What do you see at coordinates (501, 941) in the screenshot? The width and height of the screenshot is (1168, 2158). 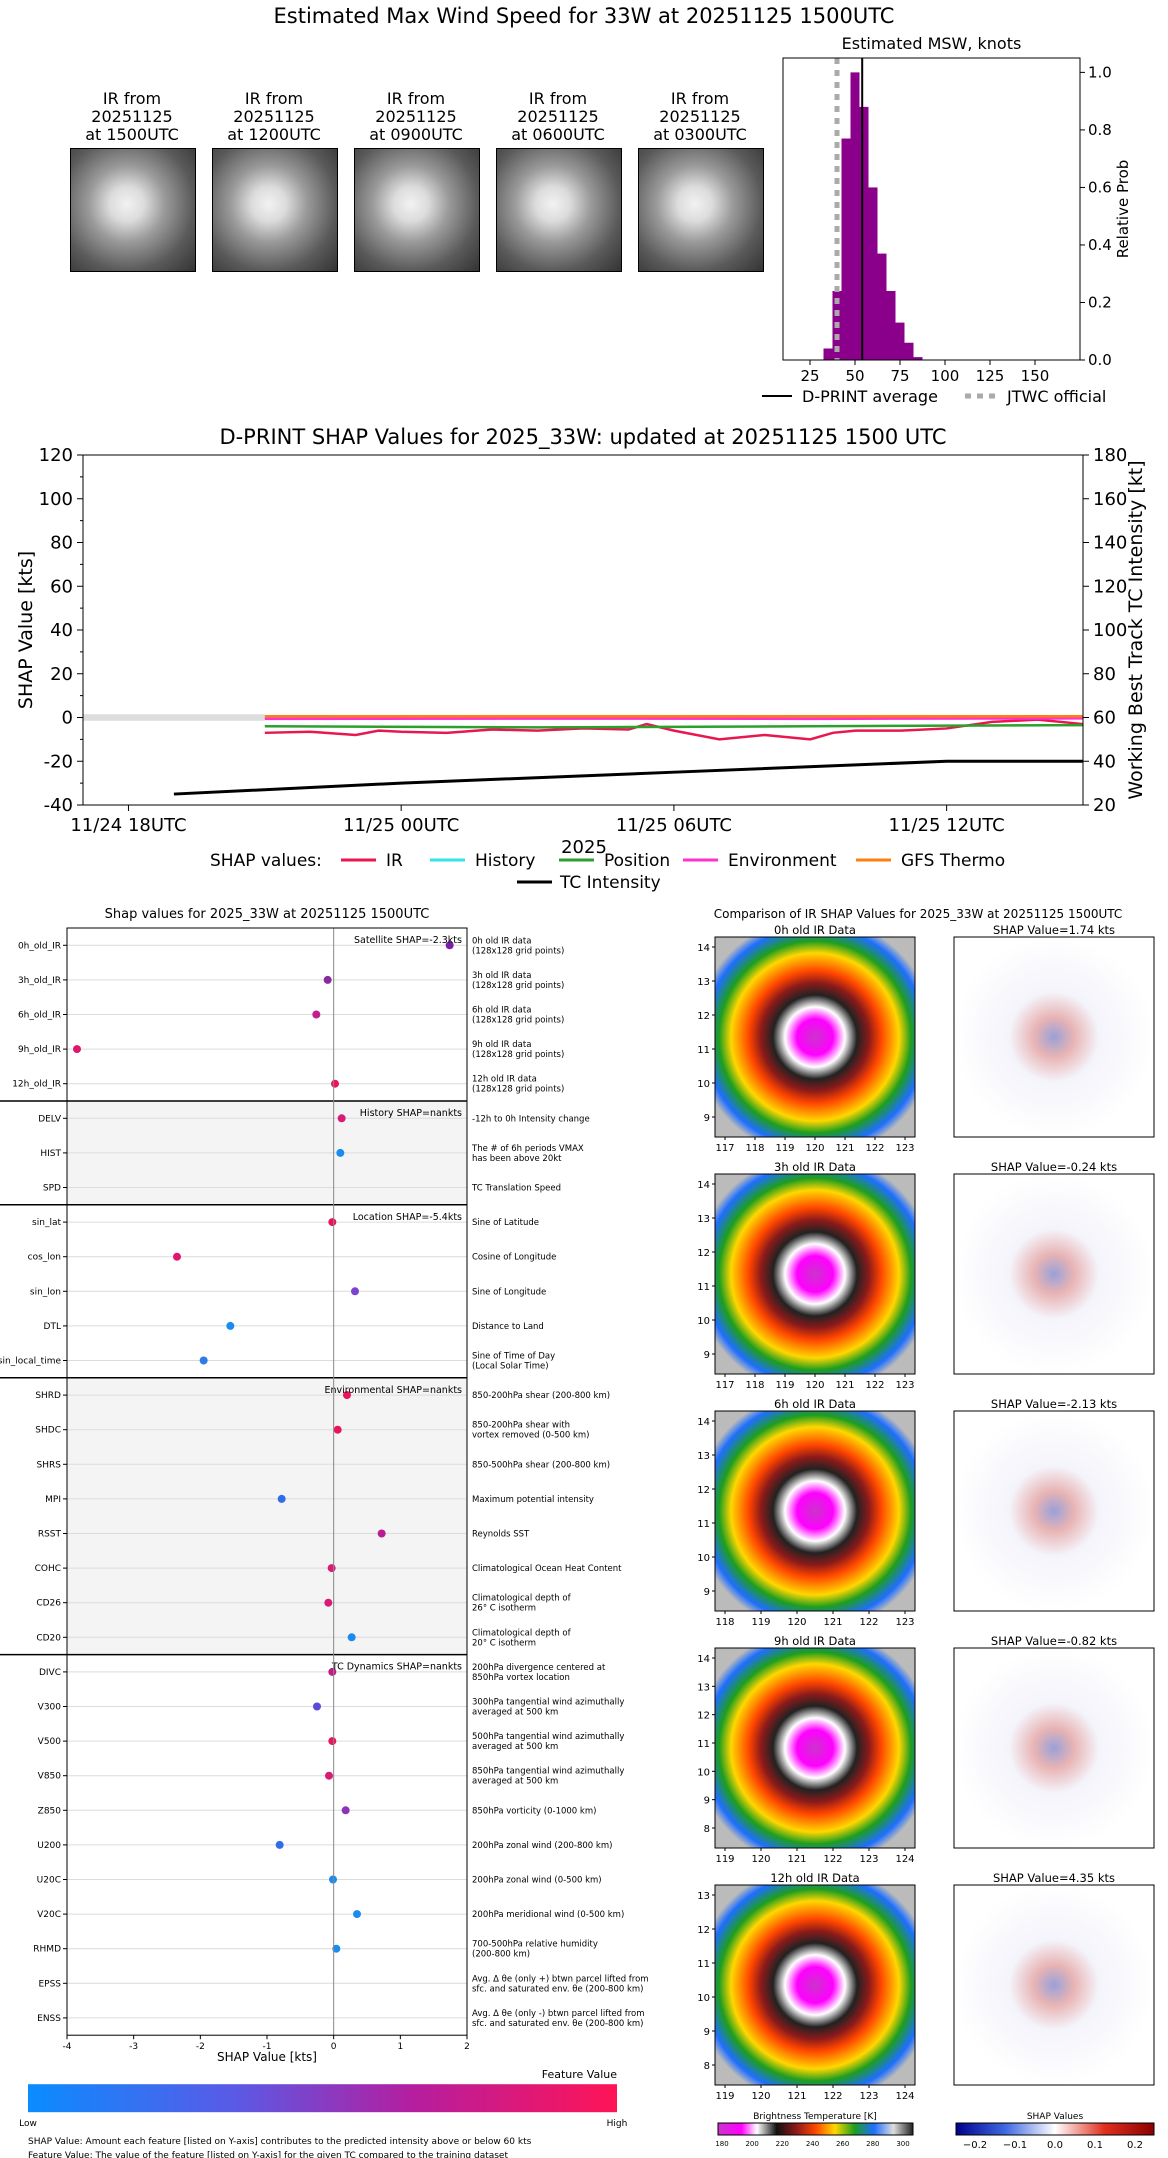 I see `feature-description: 0h old IR data` at bounding box center [501, 941].